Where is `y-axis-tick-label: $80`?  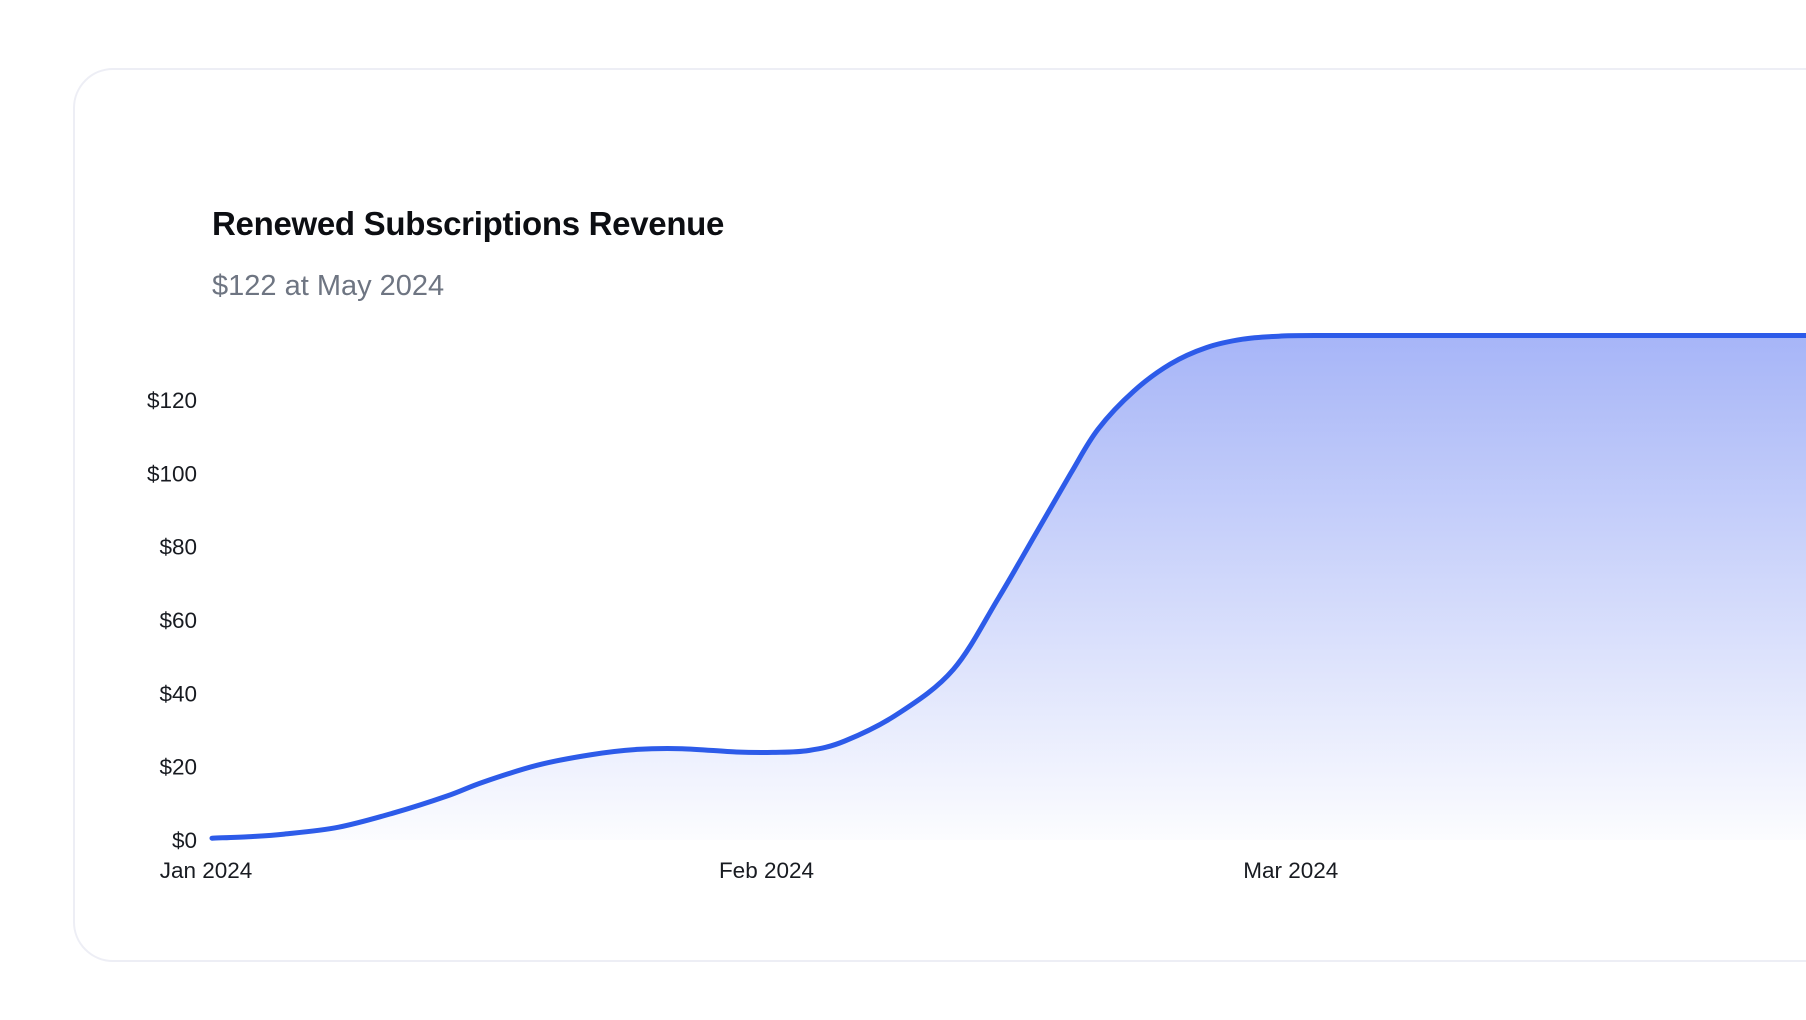
y-axis-tick-label: $80 is located at coordinates (178, 547).